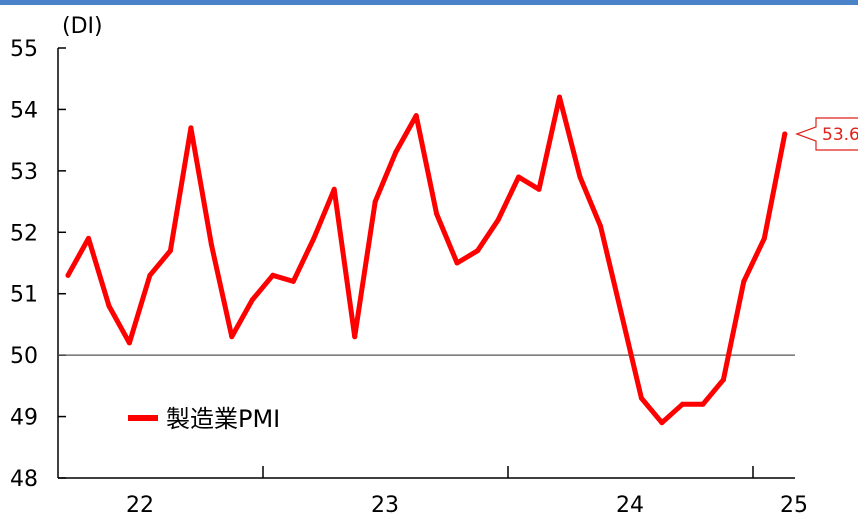 This screenshot has width=858, height=517. What do you see at coordinates (24, 479) in the screenshot?
I see `y-tick-label-48: 48` at bounding box center [24, 479].